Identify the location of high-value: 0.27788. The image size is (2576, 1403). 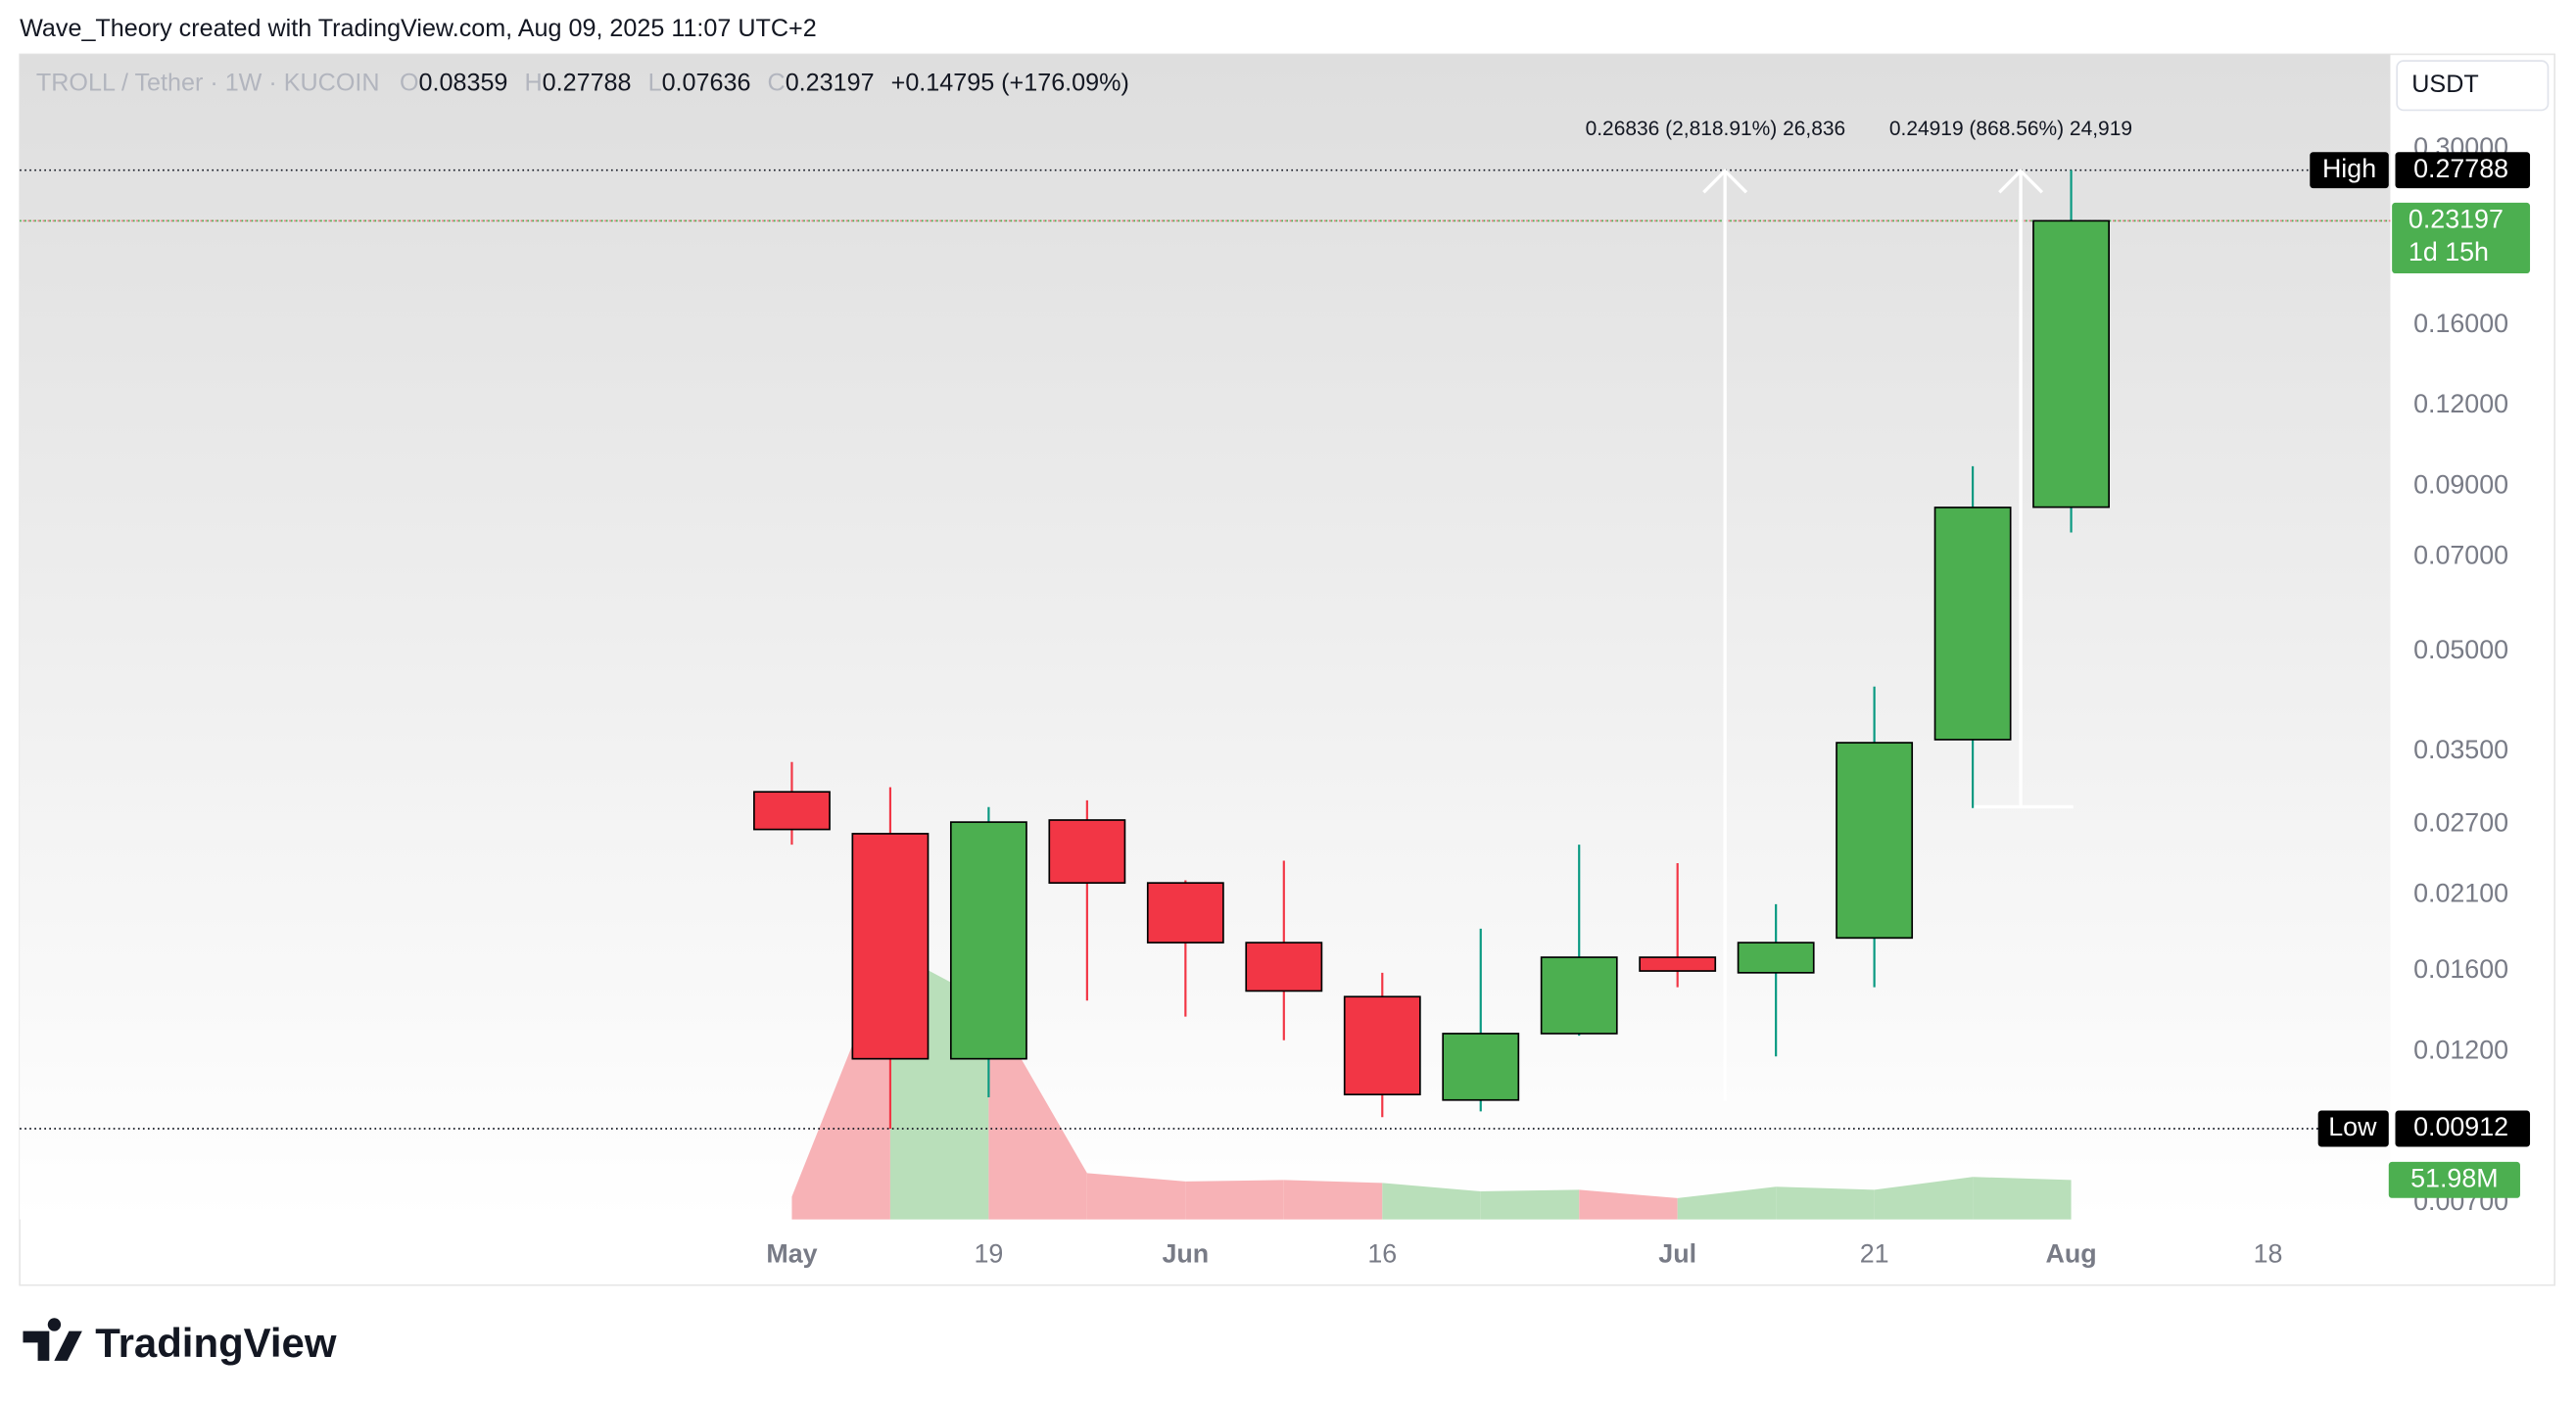
(2461, 168).